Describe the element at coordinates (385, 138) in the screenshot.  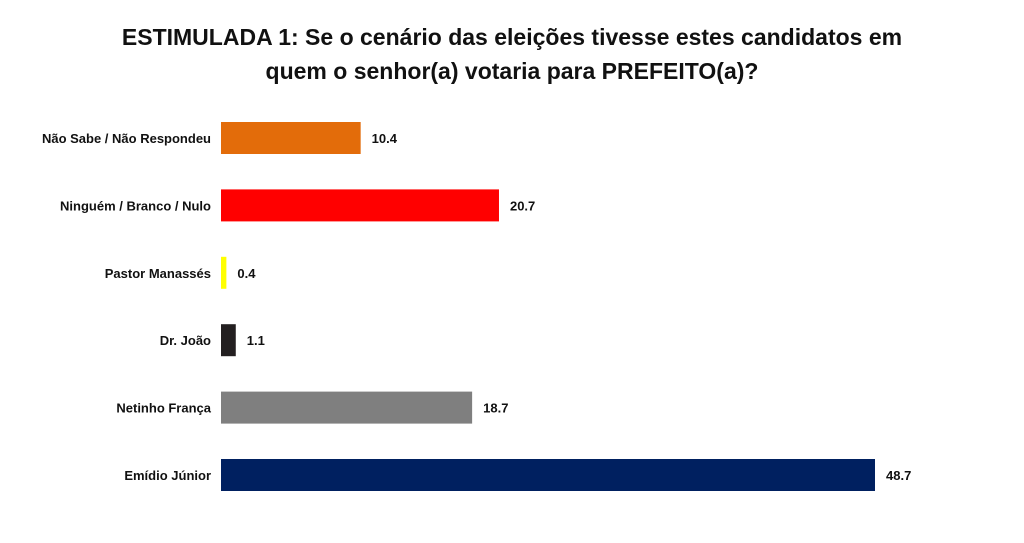
I see `value-label: 10.4` at that location.